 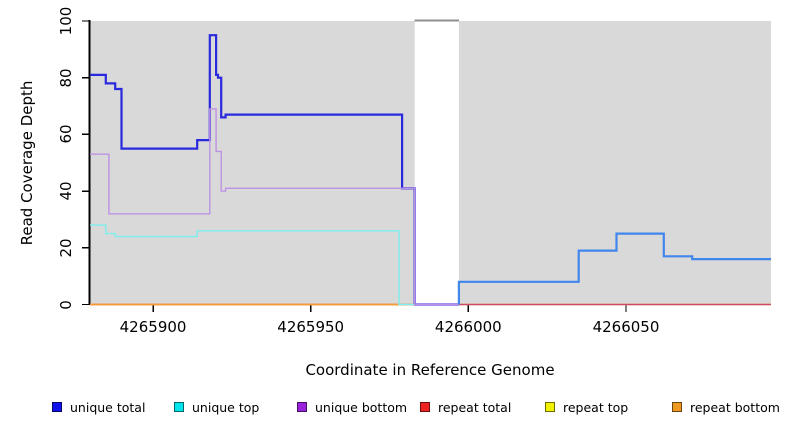 What do you see at coordinates (361, 407) in the screenshot?
I see `legend-label: unique bottom` at bounding box center [361, 407].